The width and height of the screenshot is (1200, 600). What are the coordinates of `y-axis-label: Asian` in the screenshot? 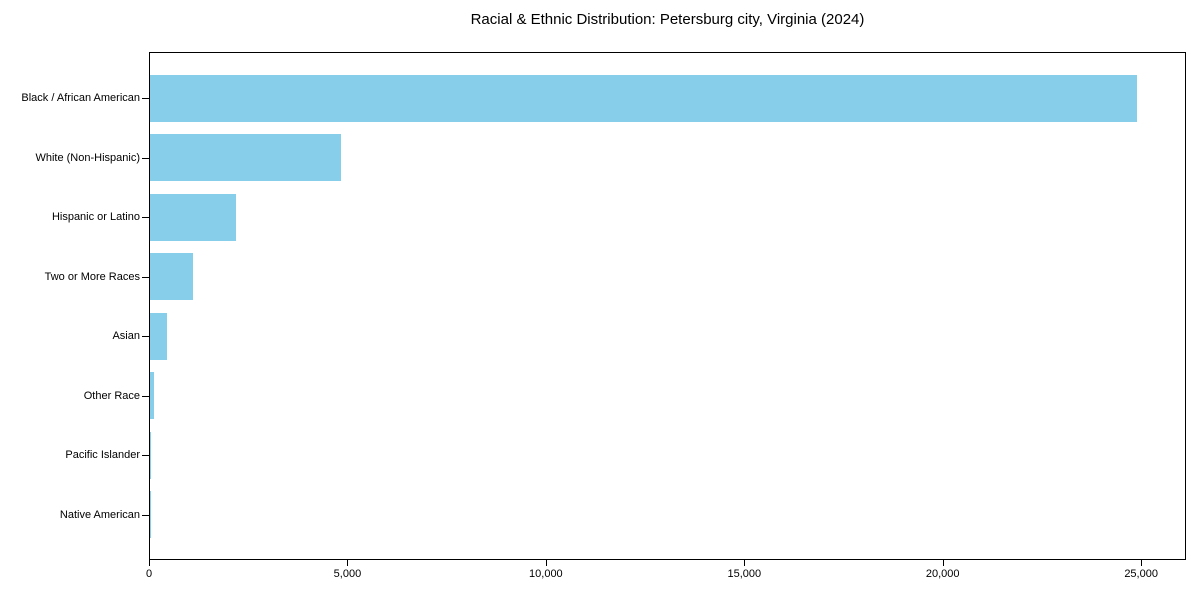 It's located at (126, 336).